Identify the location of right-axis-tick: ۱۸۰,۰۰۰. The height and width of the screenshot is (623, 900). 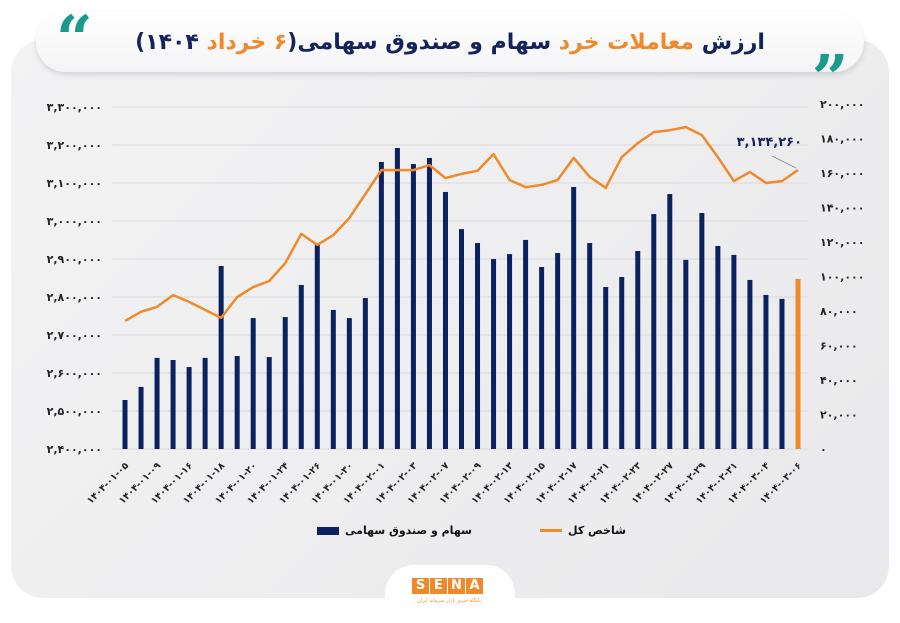
(842, 139).